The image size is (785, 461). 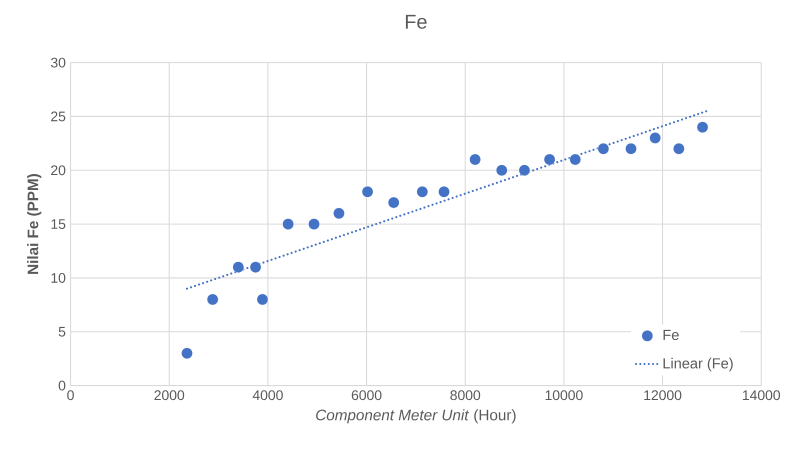 What do you see at coordinates (761, 395) in the screenshot?
I see `x-tick-label: 14000` at bounding box center [761, 395].